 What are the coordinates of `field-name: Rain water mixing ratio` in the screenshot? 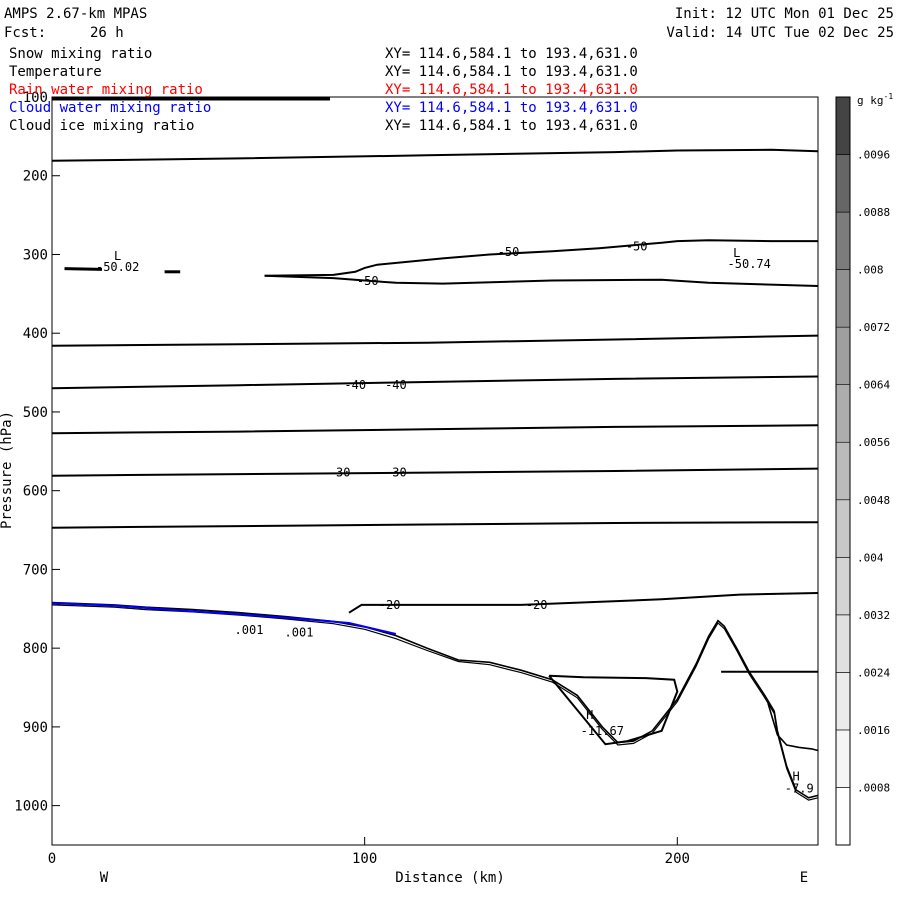 It's located at (106, 90).